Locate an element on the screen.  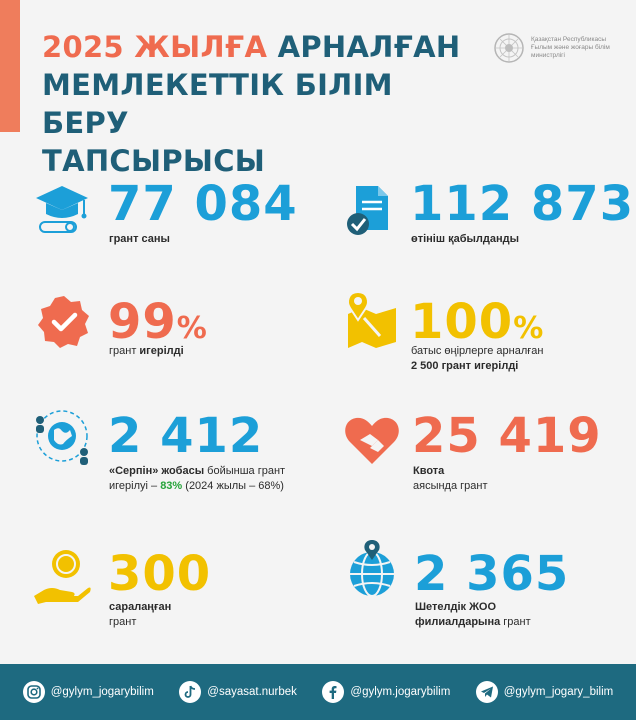
telegram-handle: @gylym_jogary_bilim is located at coordinates (558, 692).